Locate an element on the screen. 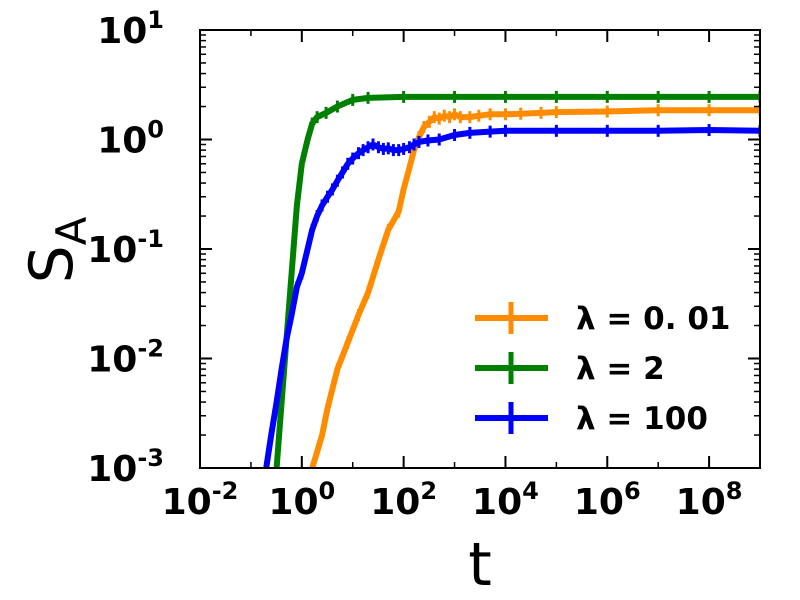  x-tick-label: 104 is located at coordinates (505, 500).